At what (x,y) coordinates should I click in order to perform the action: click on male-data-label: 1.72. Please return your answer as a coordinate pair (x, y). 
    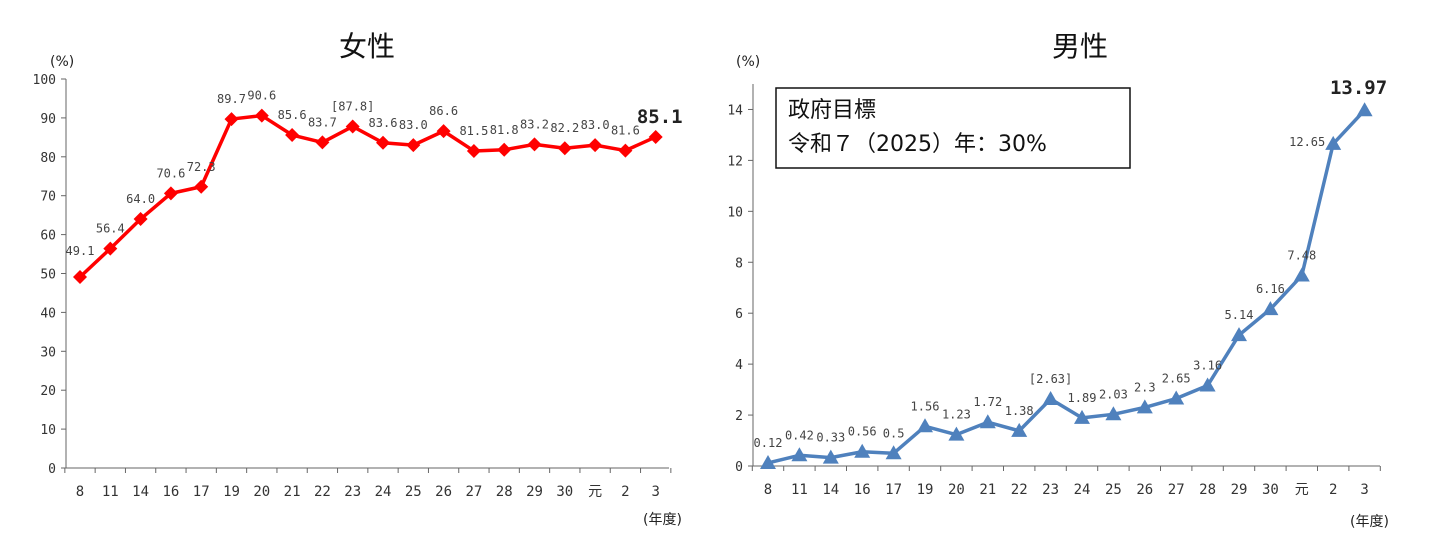
    Looking at the image, I should click on (987, 402).